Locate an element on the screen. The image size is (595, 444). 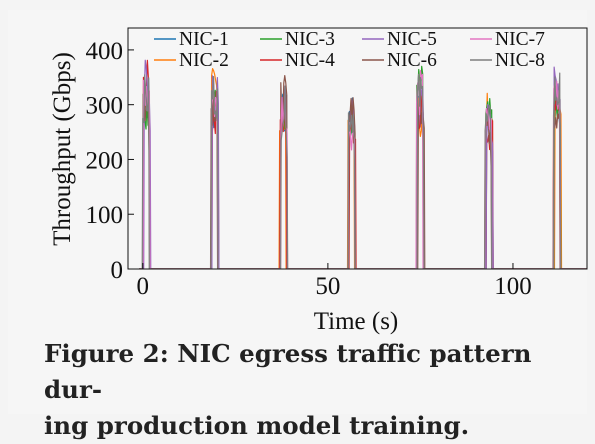
legend-label-nic-3: NIC-3 is located at coordinates (310, 39).